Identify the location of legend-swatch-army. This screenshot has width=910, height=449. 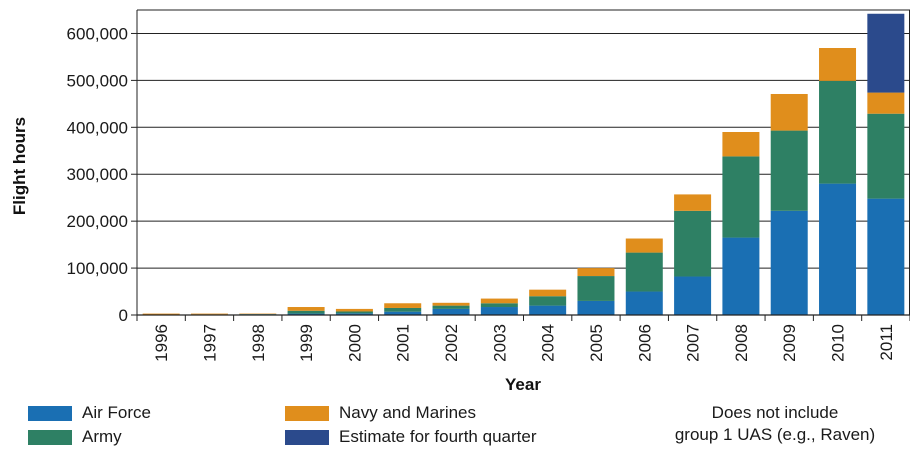
(50, 437).